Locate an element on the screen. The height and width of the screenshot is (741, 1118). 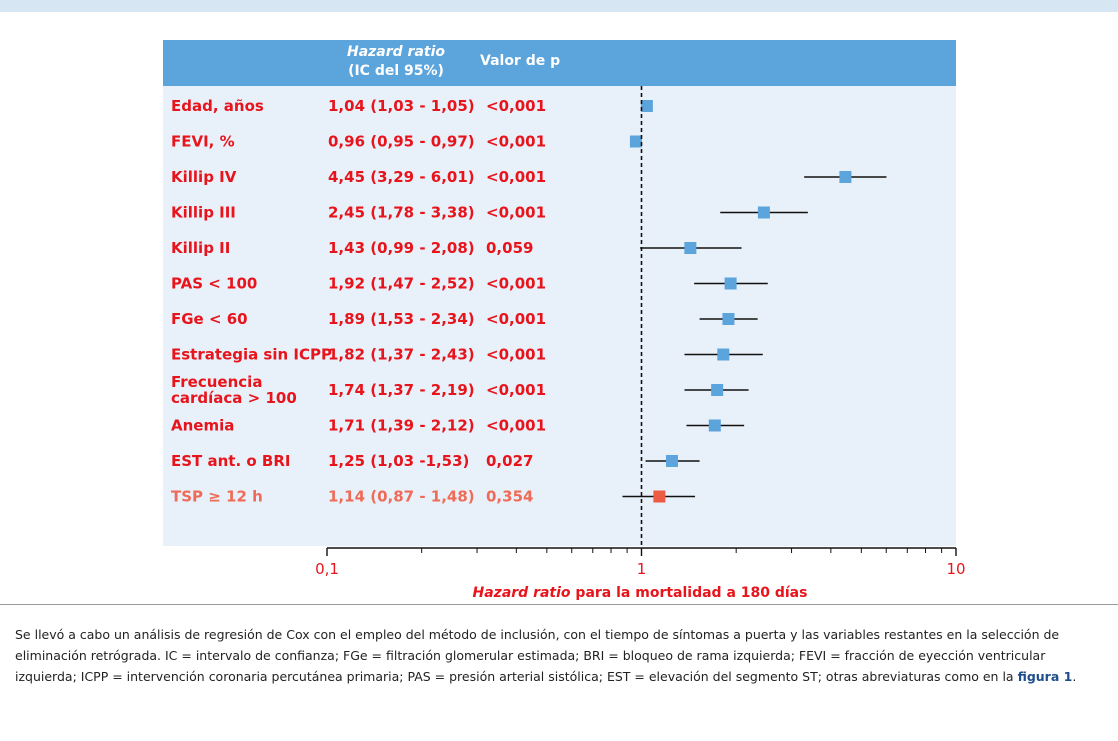
forest-row: Anemia 1,71 (1,39 - 2,12) <0,001 is located at coordinates (458, 426).